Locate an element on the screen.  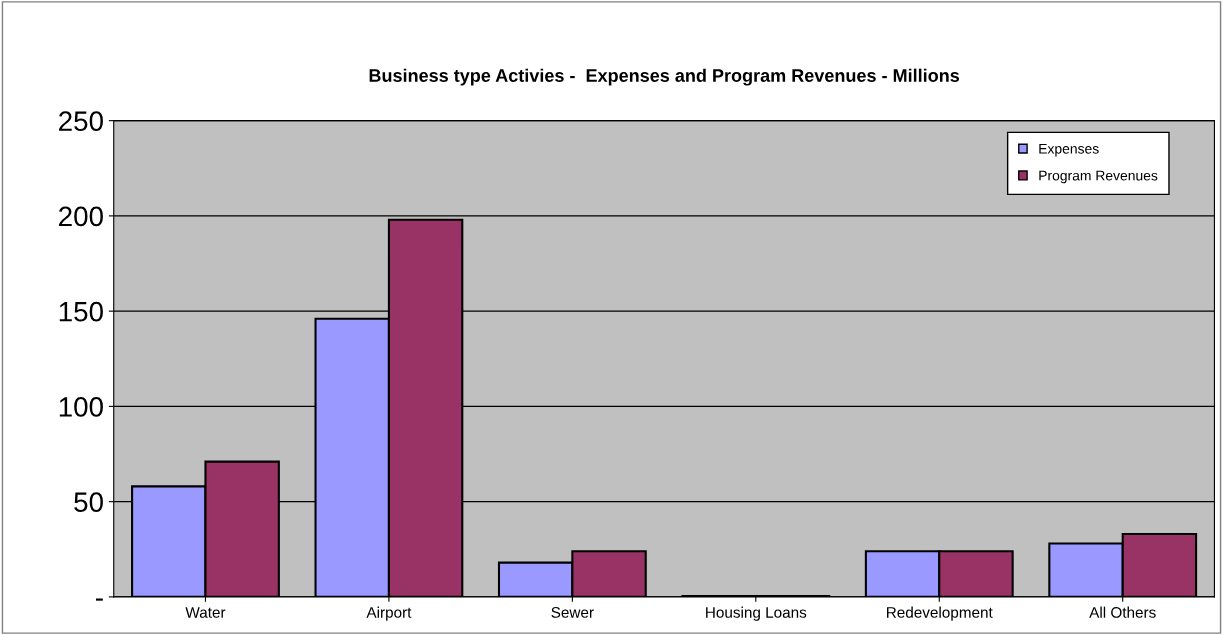
legend-label: Expenses is located at coordinates (1069, 150).